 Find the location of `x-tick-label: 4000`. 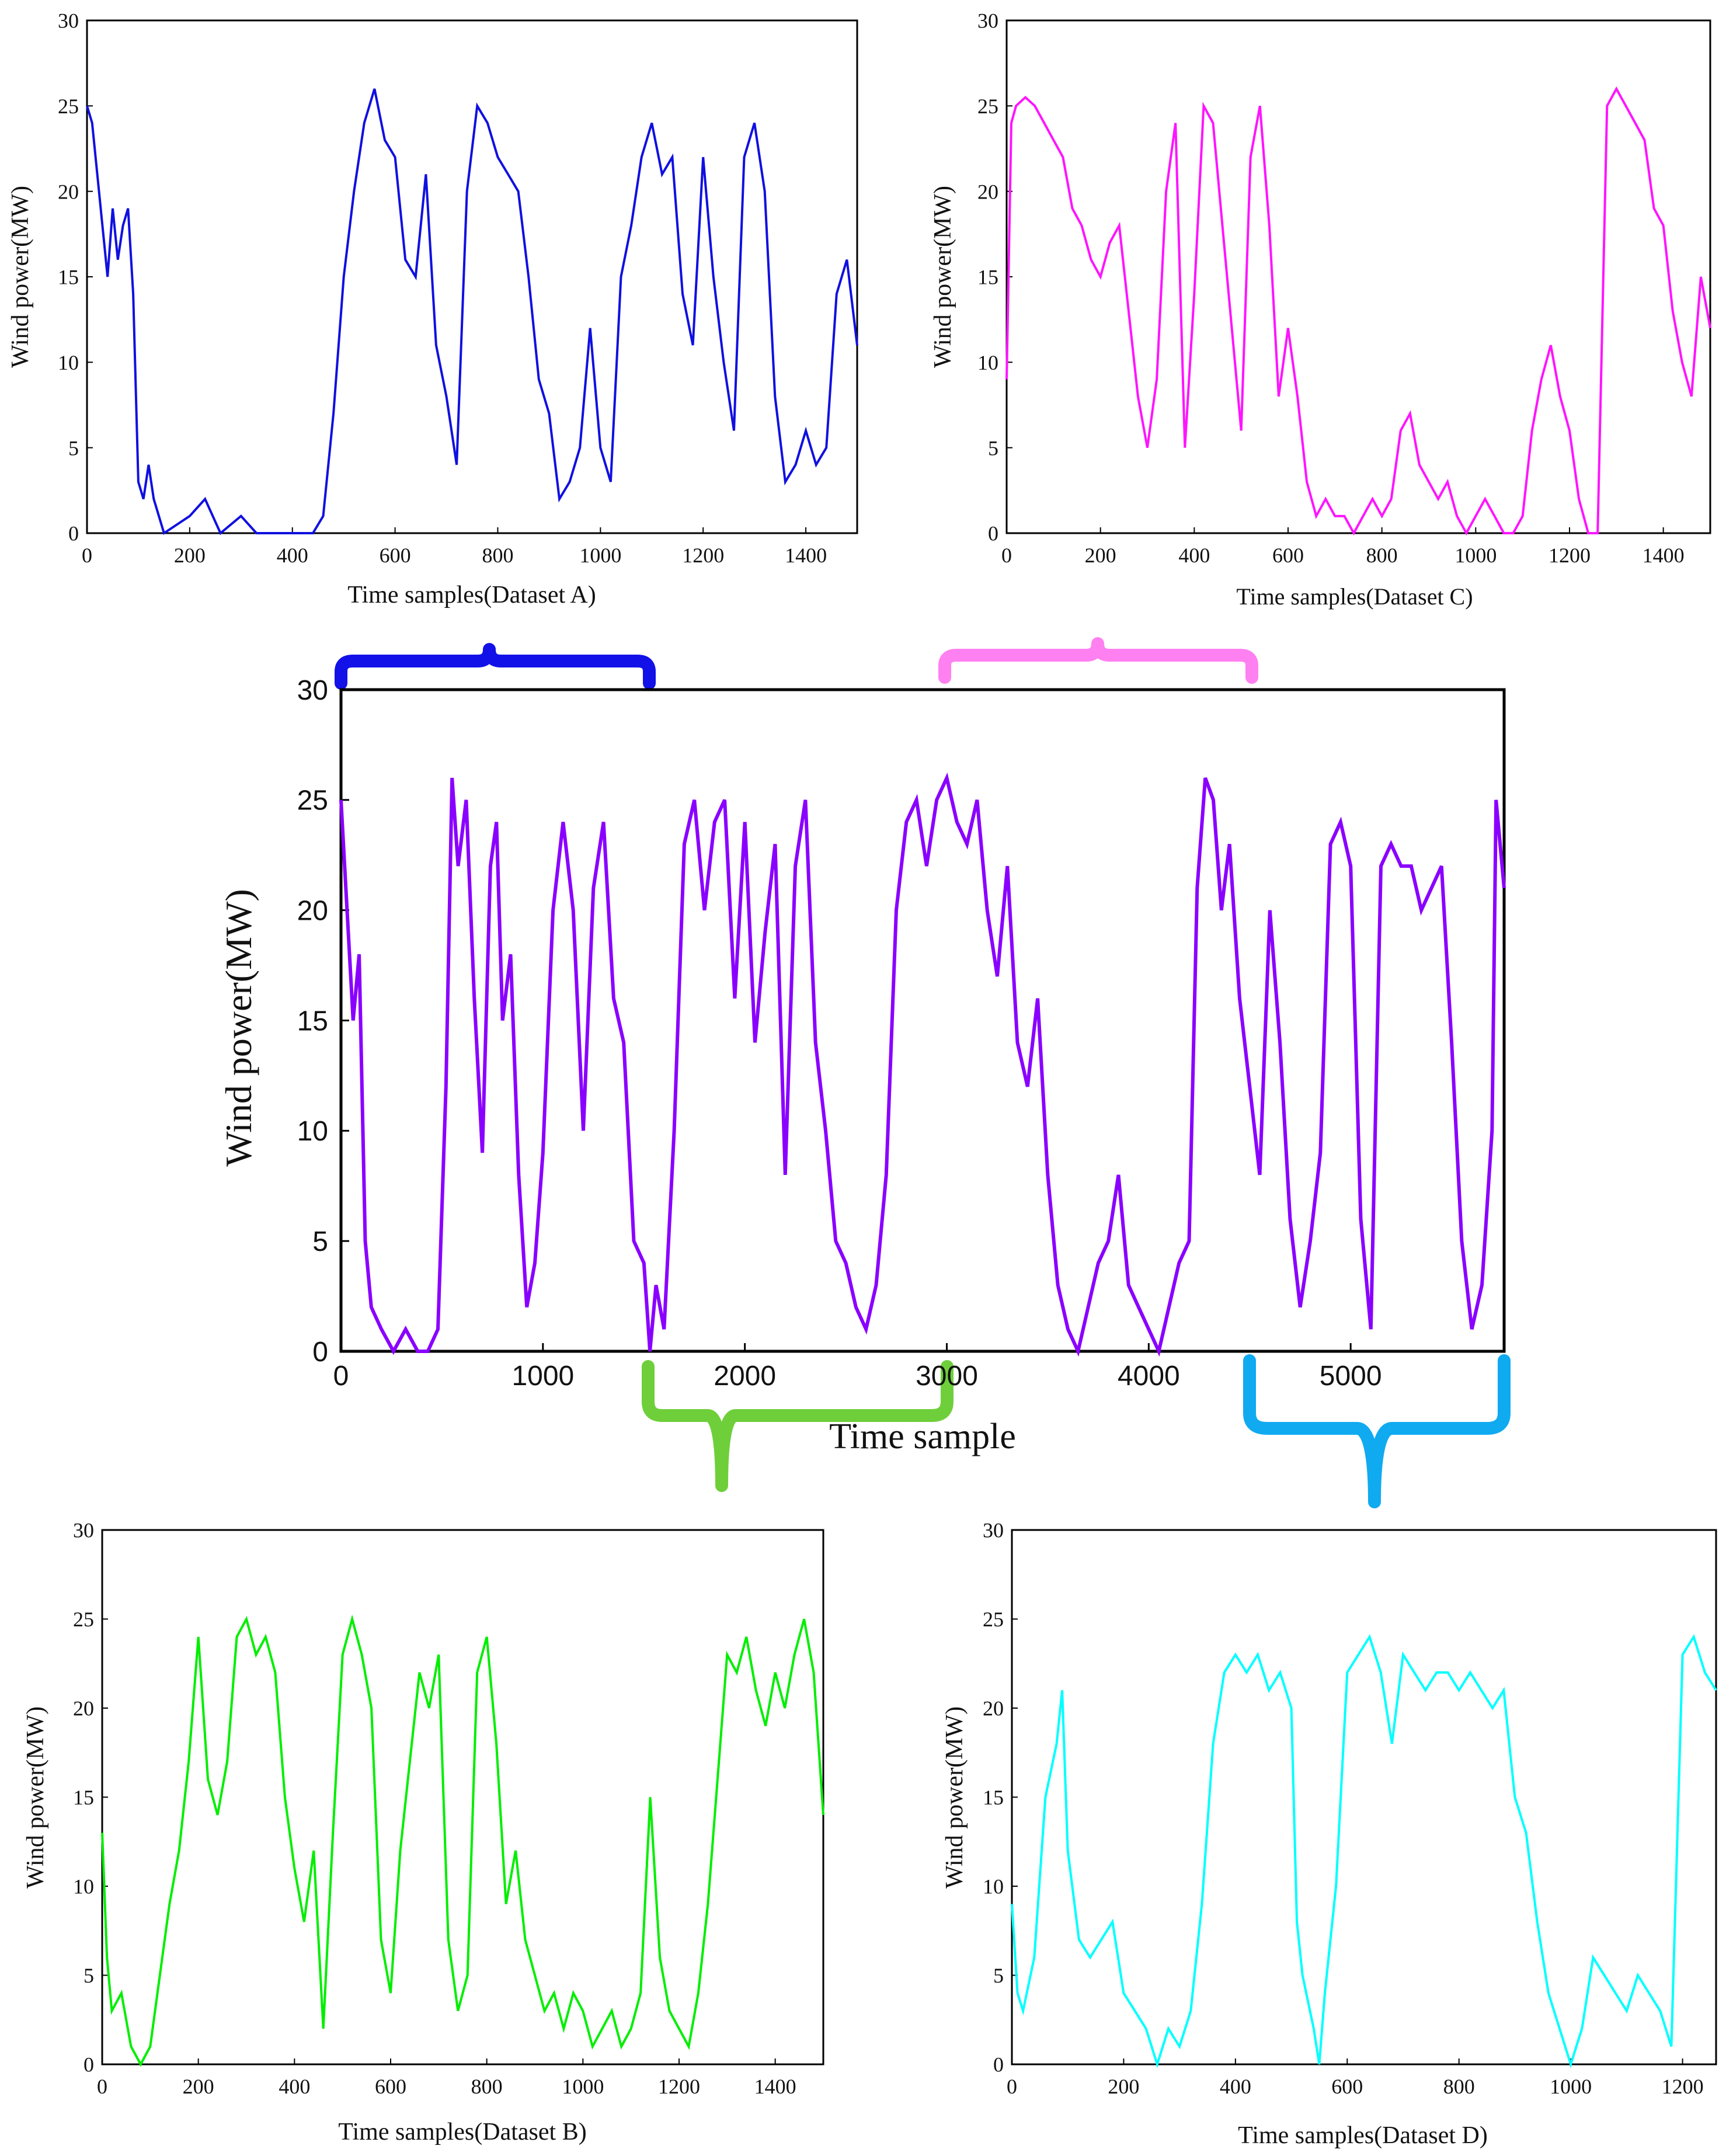

x-tick-label: 4000 is located at coordinates (1149, 1376).